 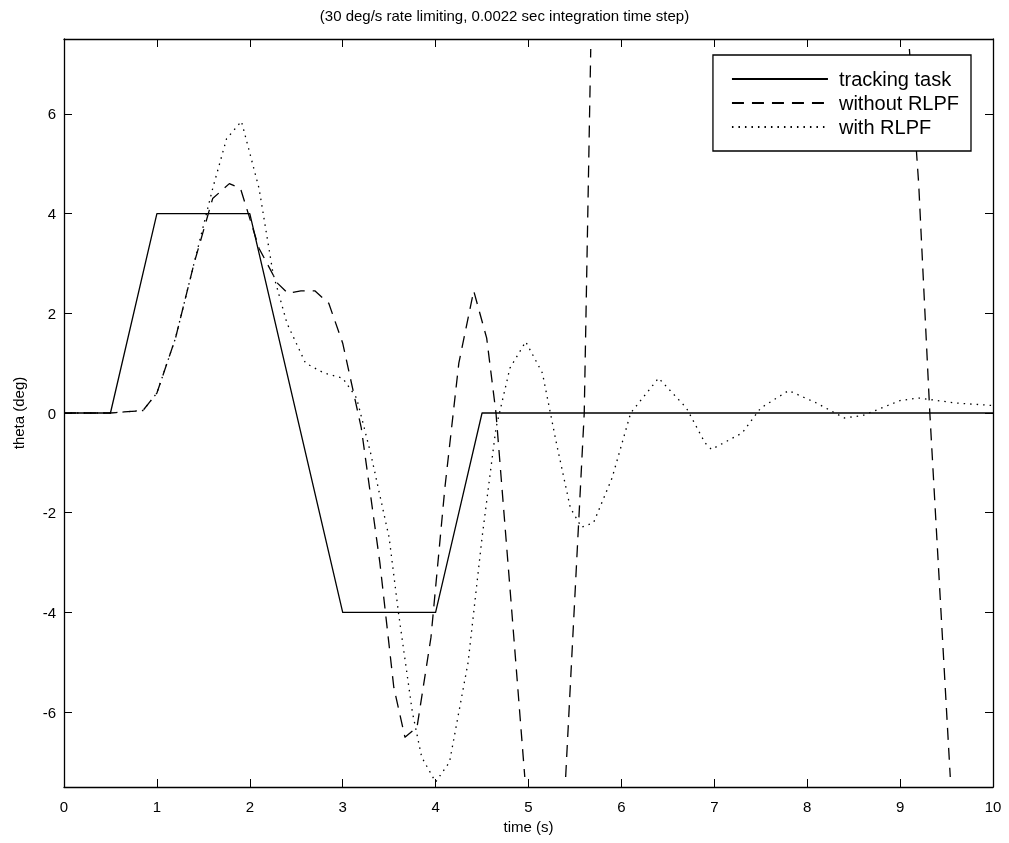 I want to click on x-tick-label: 5, so click(x=528, y=806).